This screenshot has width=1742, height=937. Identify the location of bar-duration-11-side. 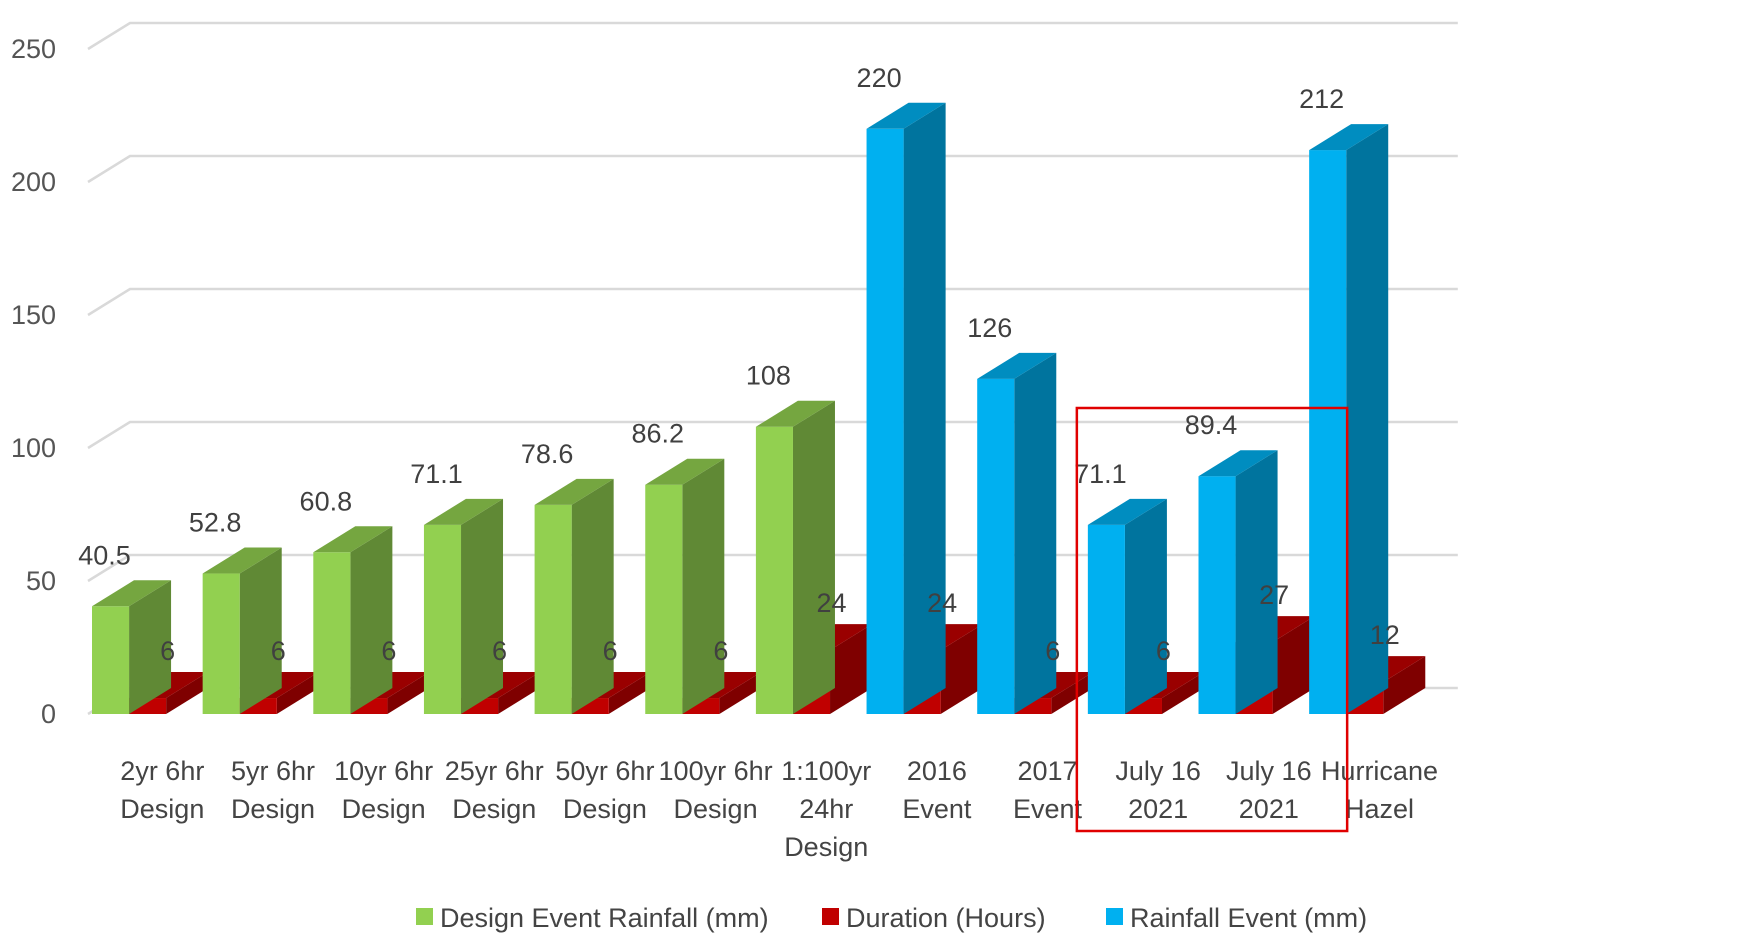
(1404, 685).